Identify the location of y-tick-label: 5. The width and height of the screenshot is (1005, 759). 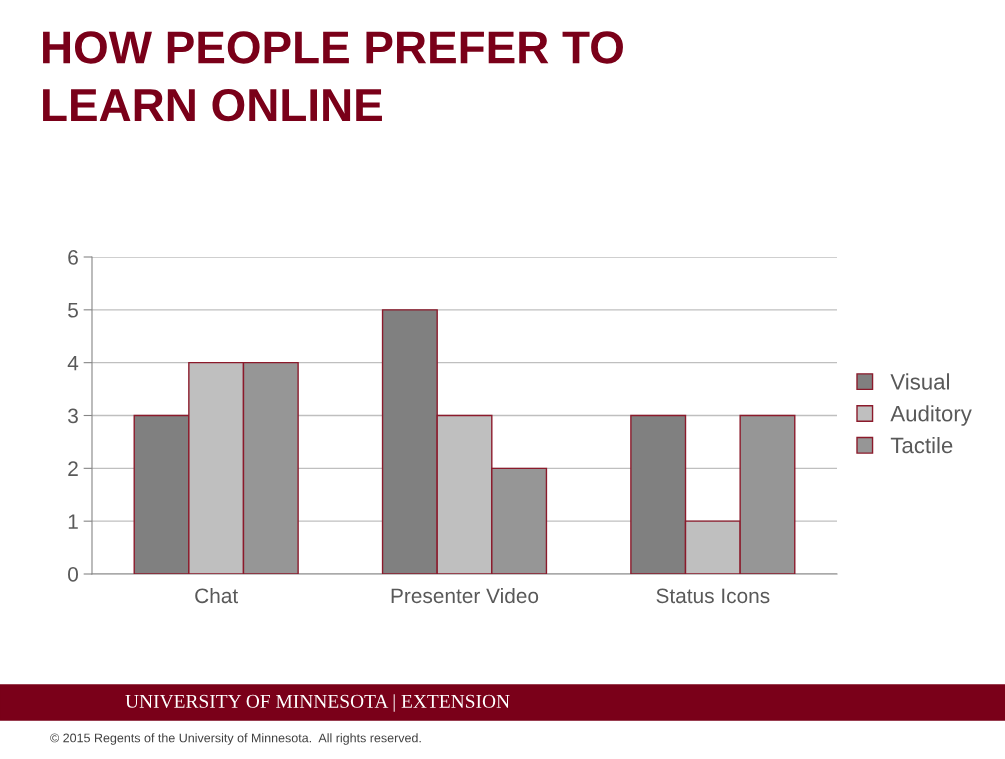
(73, 310).